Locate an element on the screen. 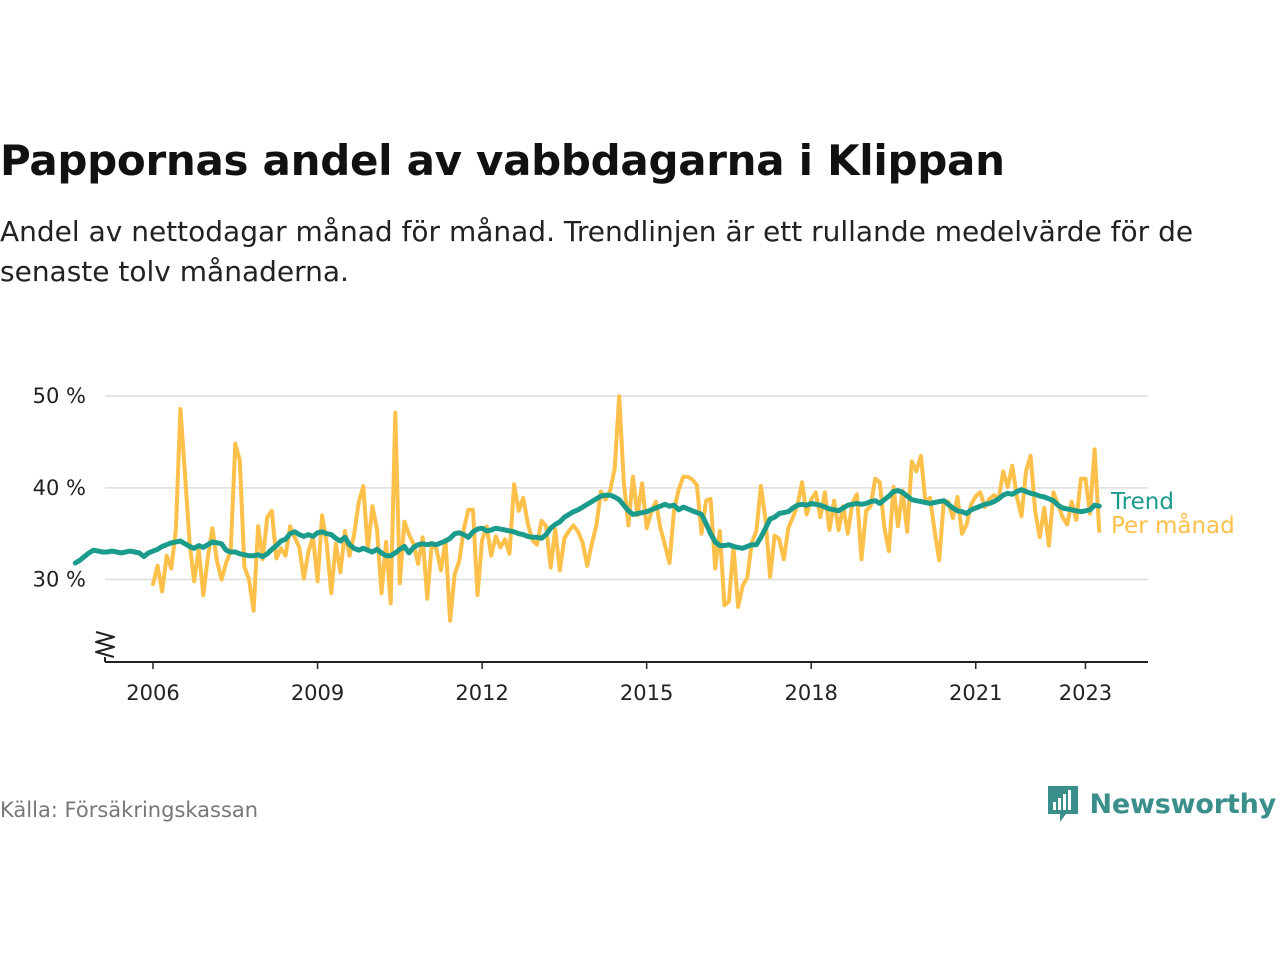  brand-name: Newsworthy is located at coordinates (1183, 804).